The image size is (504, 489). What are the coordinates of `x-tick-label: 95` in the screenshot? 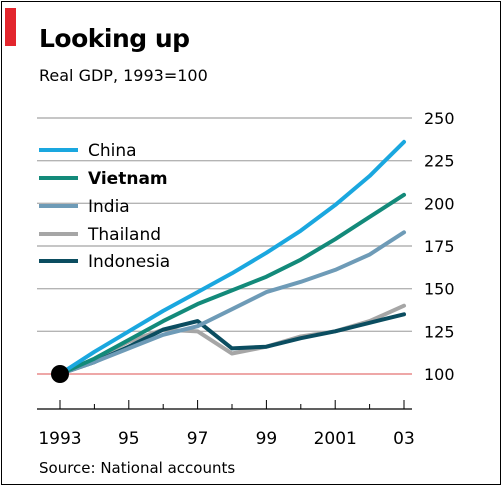 It's located at (129, 439).